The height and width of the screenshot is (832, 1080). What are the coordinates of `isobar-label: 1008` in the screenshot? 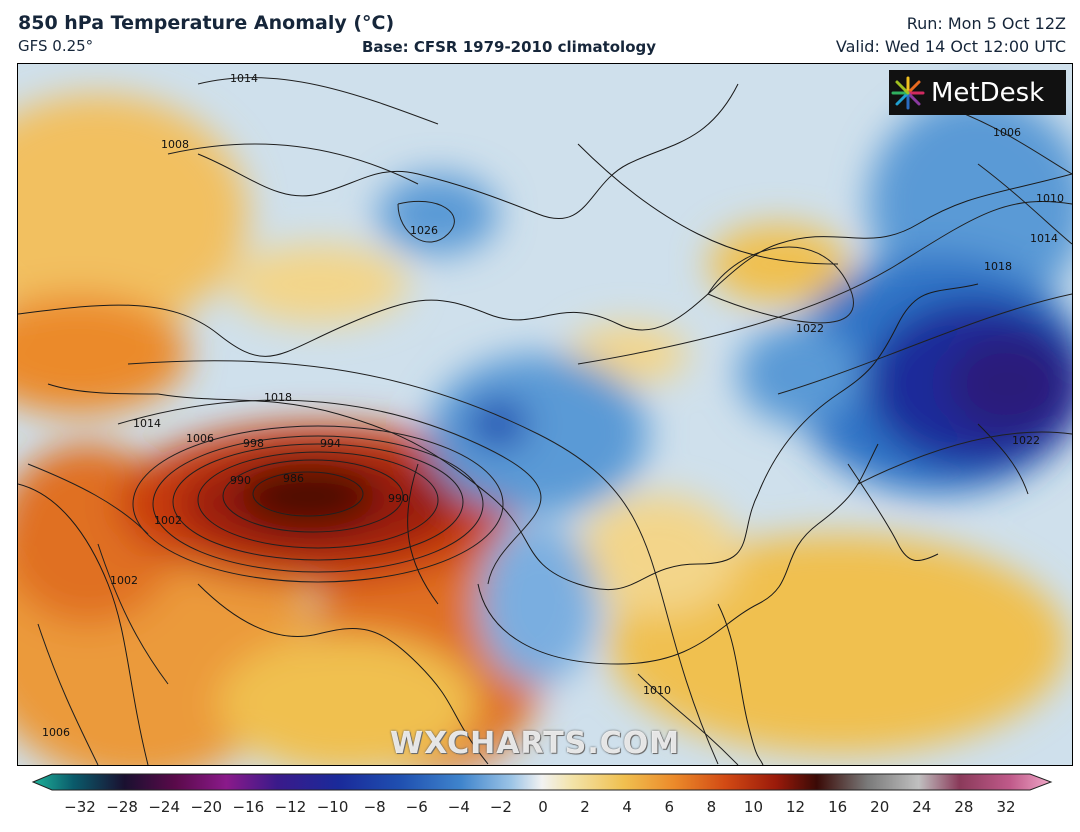 It's located at (175, 144).